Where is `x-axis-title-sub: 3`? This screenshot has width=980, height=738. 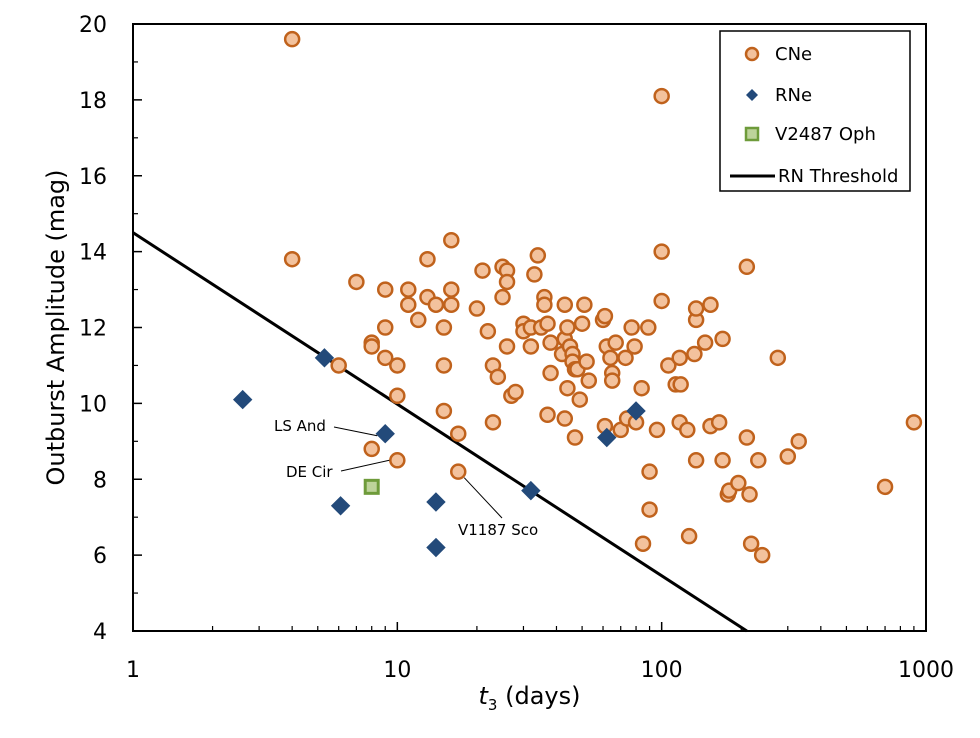
x-axis-title-sub: 3 is located at coordinates (493, 705).